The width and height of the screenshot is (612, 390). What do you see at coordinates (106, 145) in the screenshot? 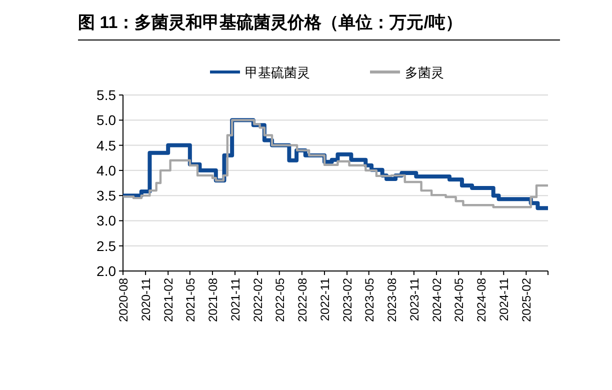
I see `y-tick-label: 4.5` at bounding box center [106, 145].